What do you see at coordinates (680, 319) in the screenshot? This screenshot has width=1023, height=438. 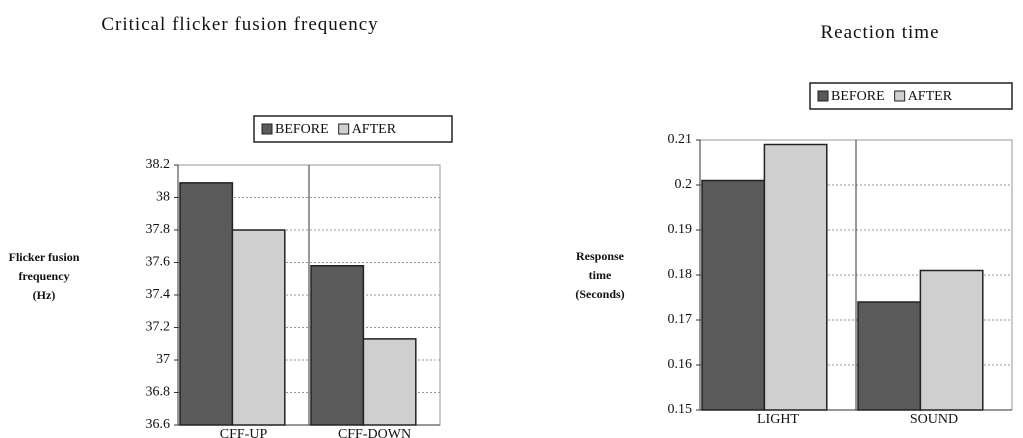 I see `y-tick-label: 0.17` at bounding box center [680, 319].